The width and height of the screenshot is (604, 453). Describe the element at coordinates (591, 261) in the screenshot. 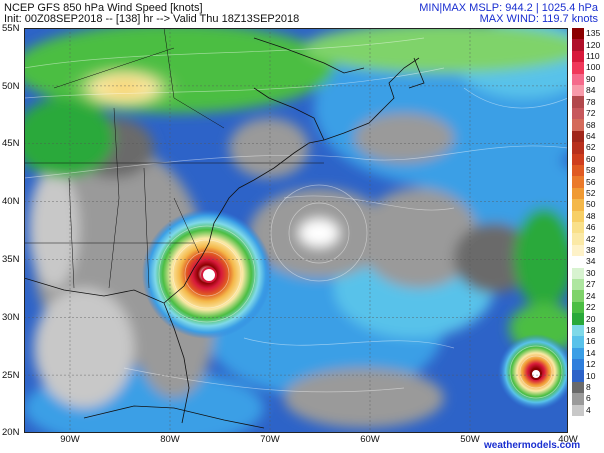

I see `colorbar-label: 34` at that location.